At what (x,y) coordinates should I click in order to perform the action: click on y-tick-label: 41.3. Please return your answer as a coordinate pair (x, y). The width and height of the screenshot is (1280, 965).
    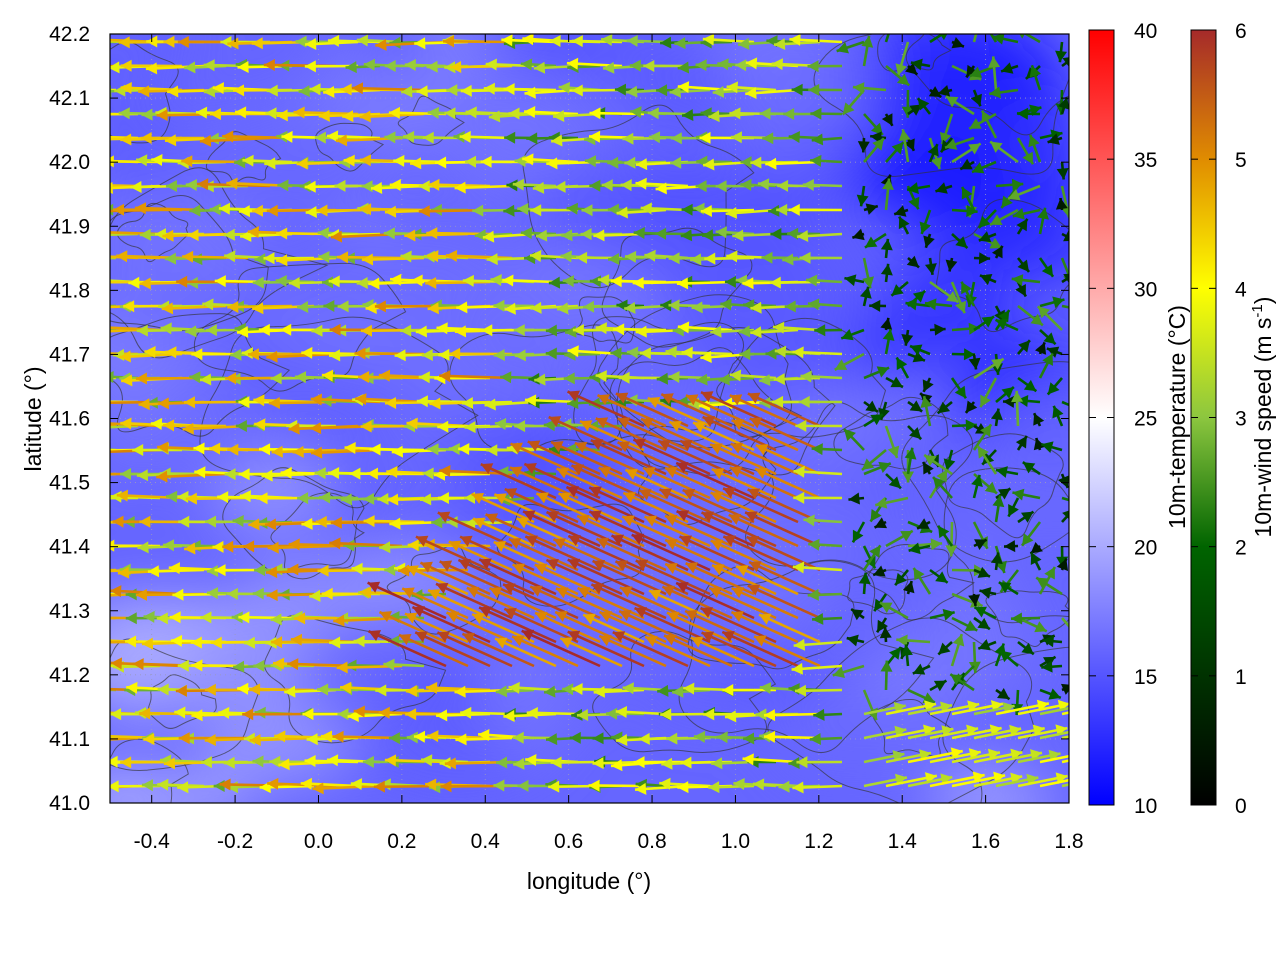
    Looking at the image, I should click on (69, 611).